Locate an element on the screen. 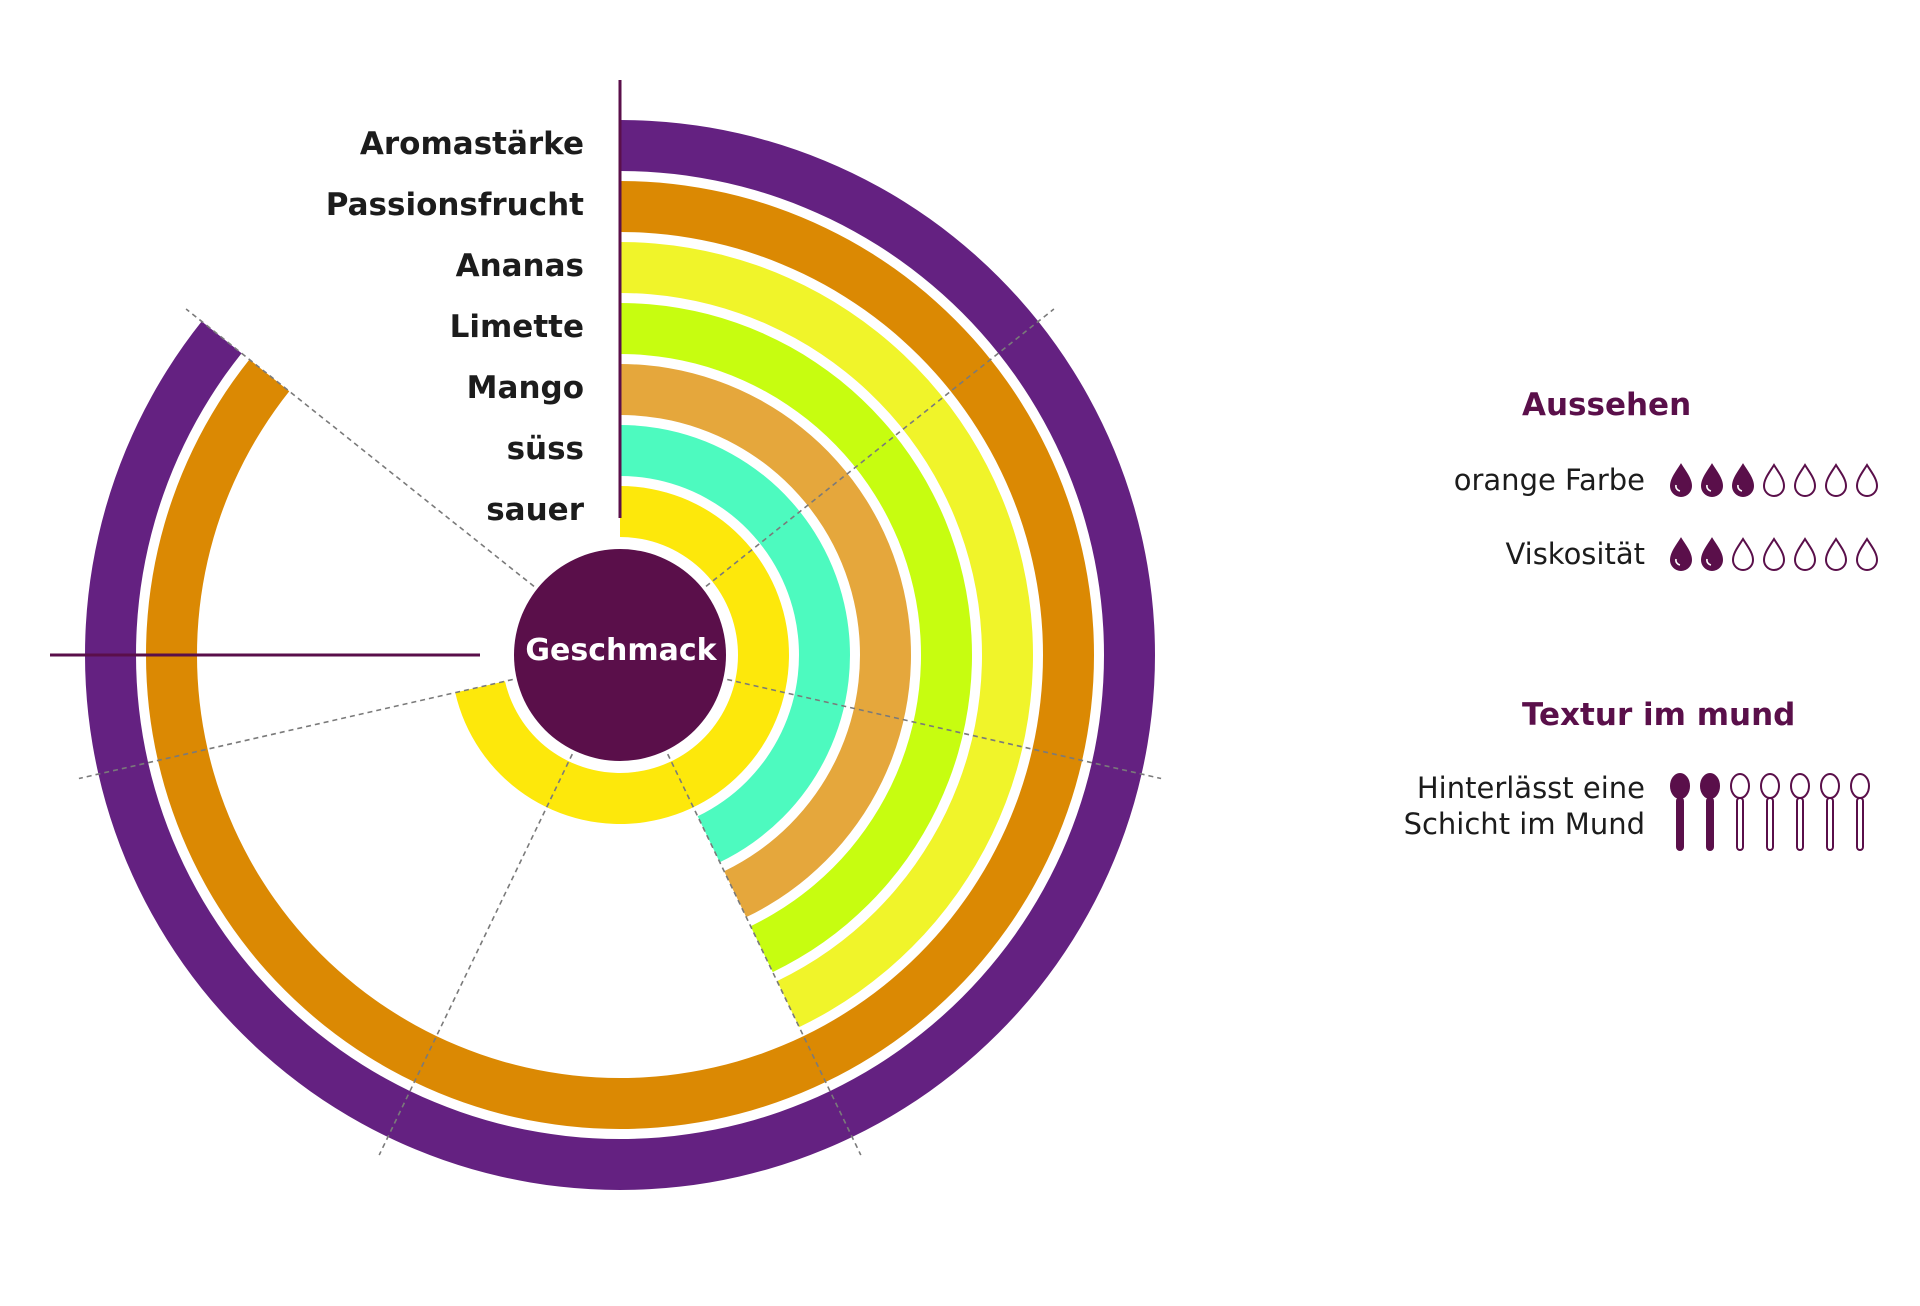 The image size is (1920, 1306). orange-farbe-rating is located at coordinates (1774, 480).